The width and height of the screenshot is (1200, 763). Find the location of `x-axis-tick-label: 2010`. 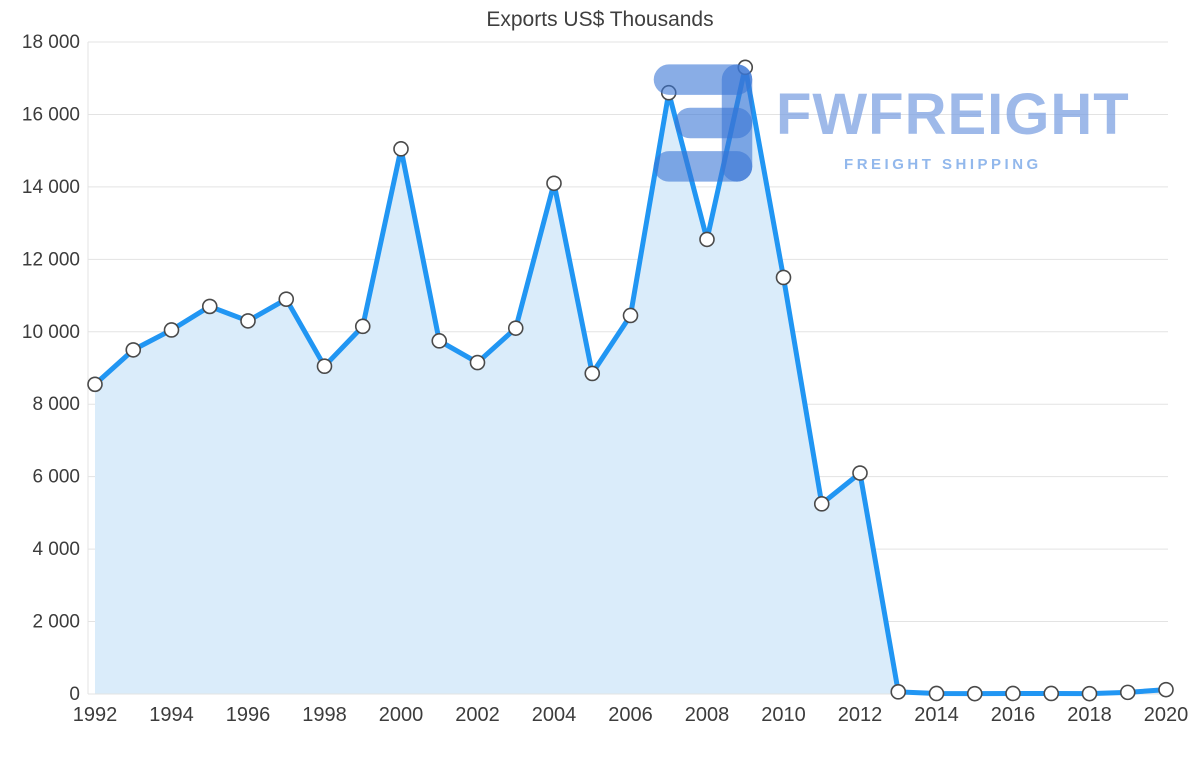

x-axis-tick-label: 2010 is located at coordinates (783, 715).